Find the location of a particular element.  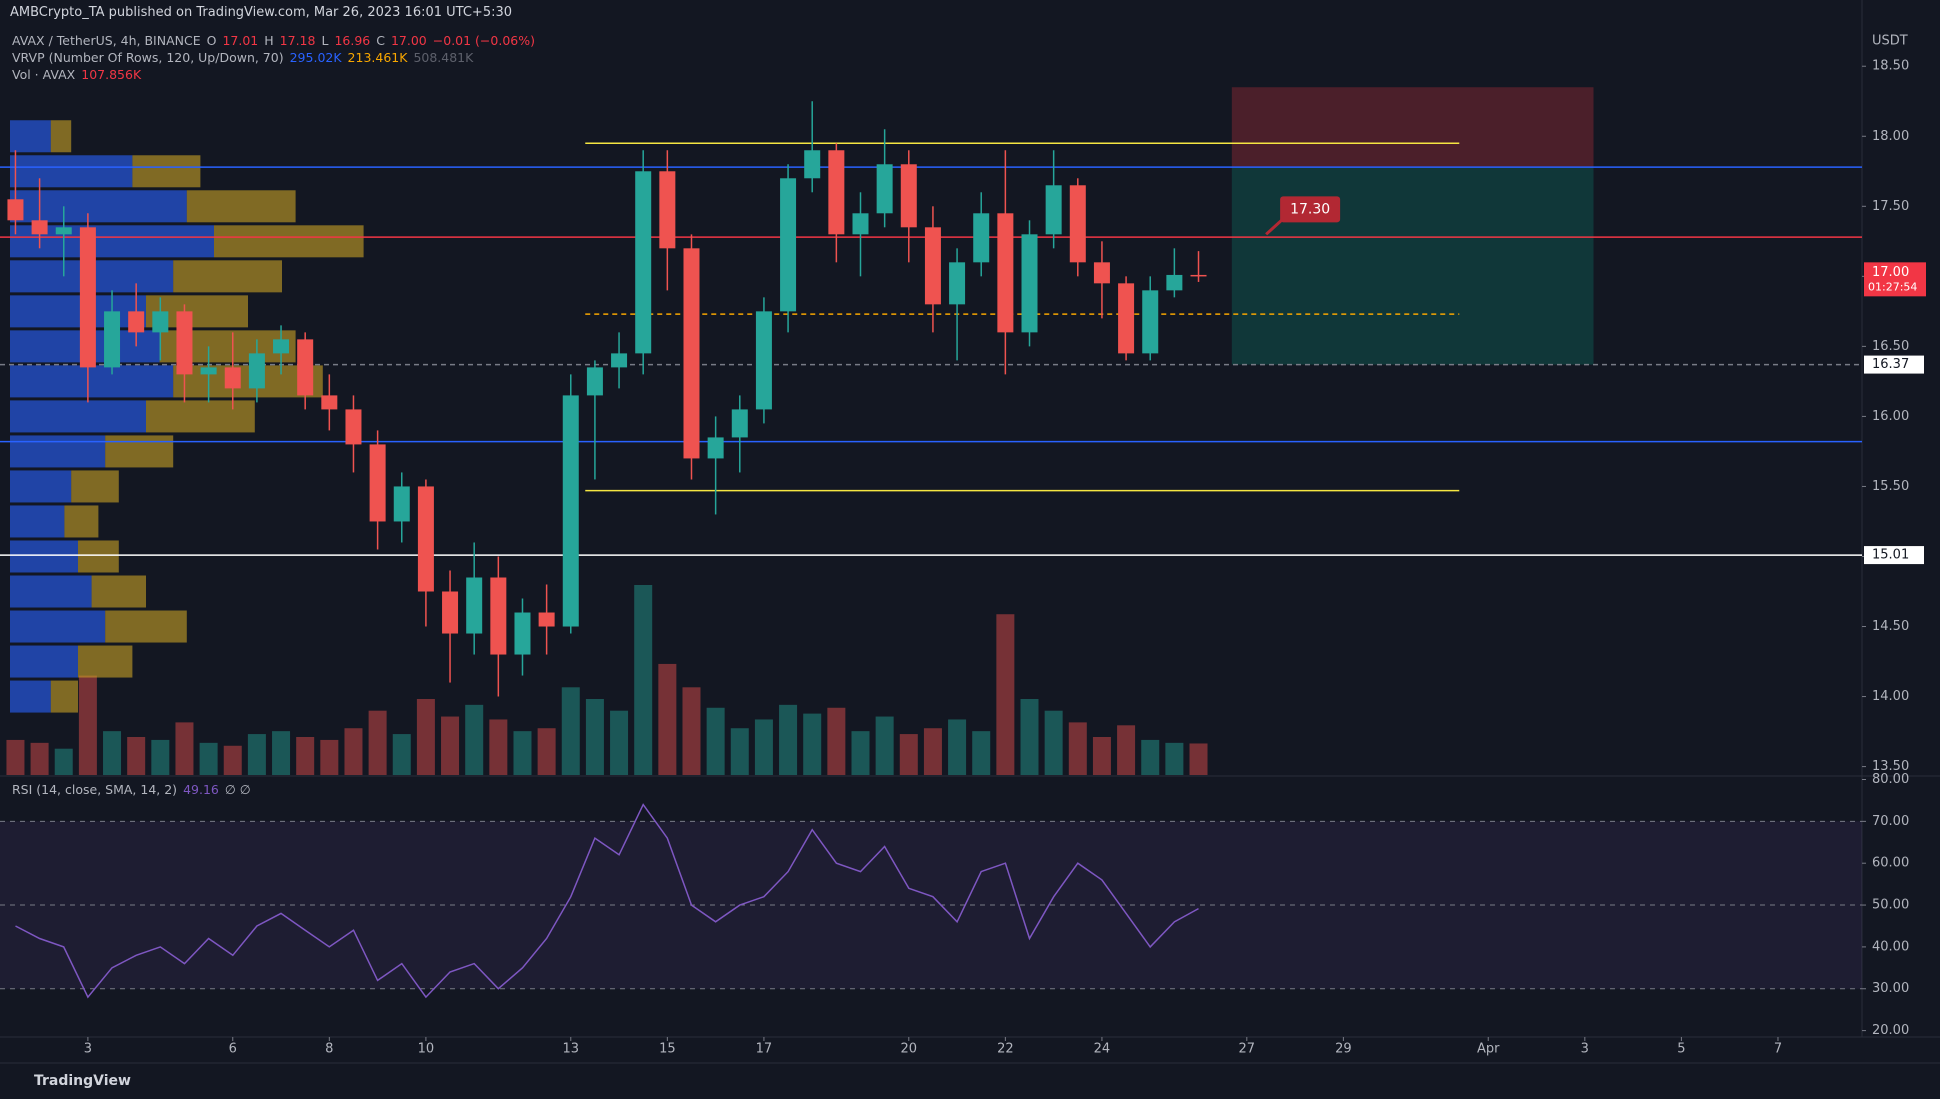

legend-text: L is located at coordinates (325, 40).